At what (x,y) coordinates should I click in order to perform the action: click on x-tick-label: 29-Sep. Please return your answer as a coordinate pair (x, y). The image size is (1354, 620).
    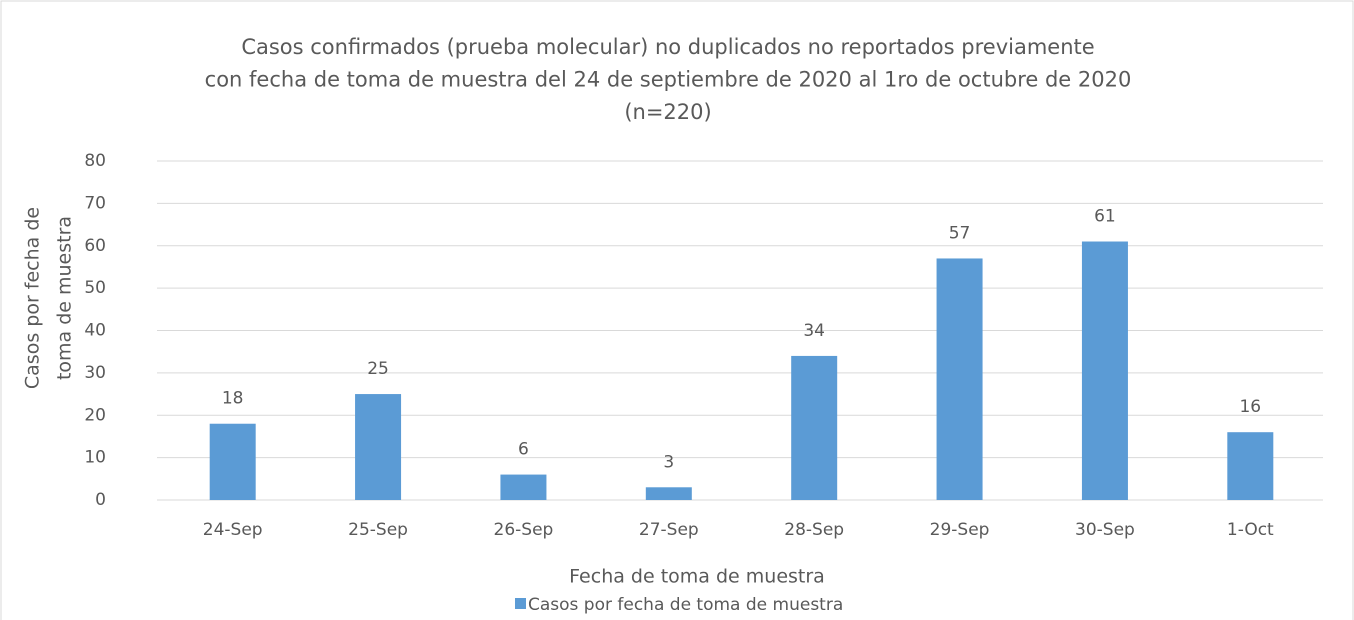
    Looking at the image, I should click on (960, 530).